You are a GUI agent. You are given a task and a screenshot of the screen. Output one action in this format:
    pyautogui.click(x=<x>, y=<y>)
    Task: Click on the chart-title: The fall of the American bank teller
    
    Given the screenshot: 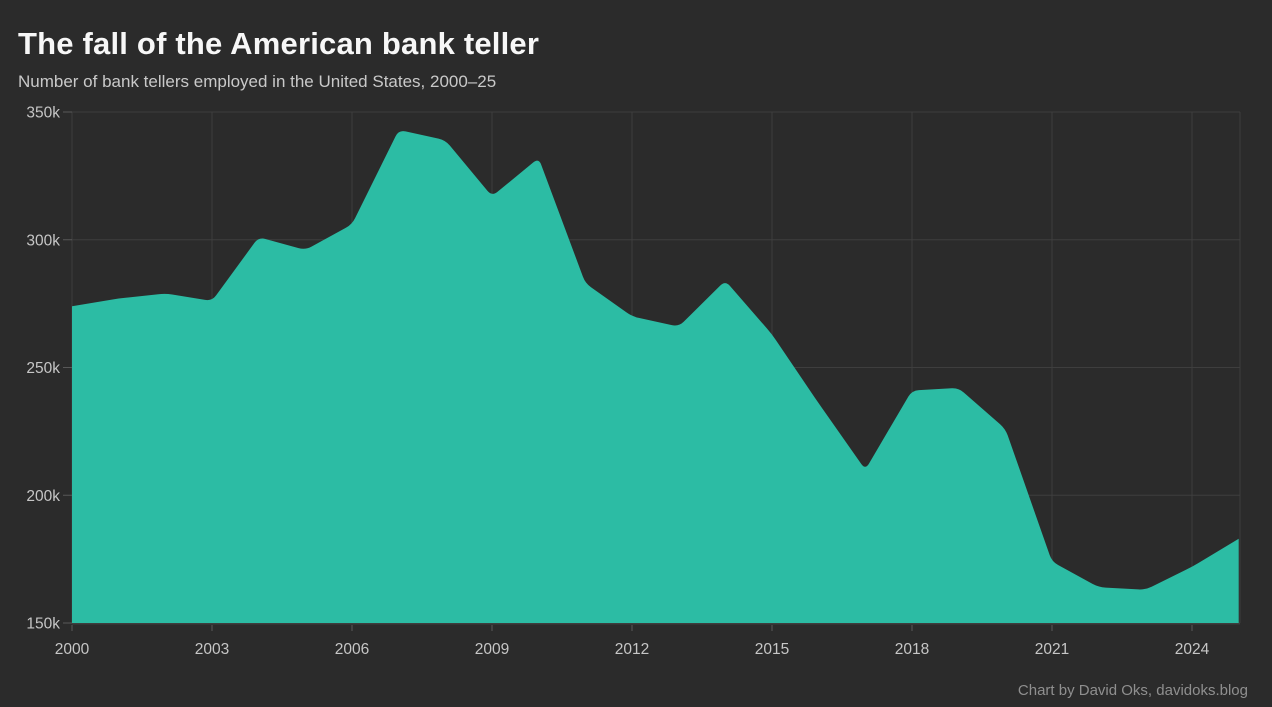 What is the action you would take?
    pyautogui.click(x=279, y=43)
    